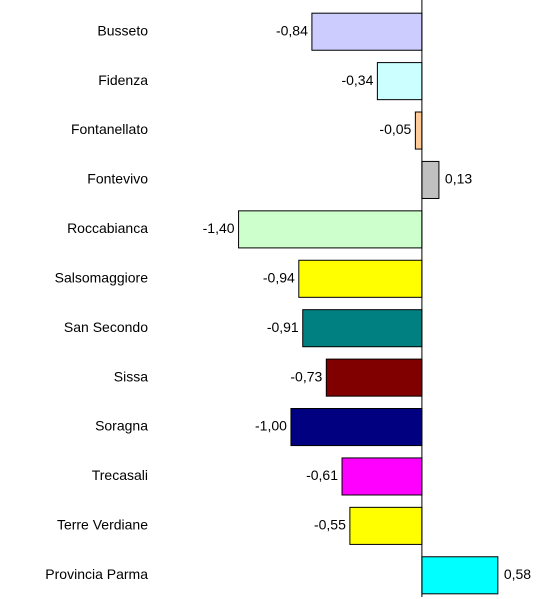 The image size is (547, 599). Describe the element at coordinates (279, 277) in the screenshot. I see `value-label: -0,94` at that location.